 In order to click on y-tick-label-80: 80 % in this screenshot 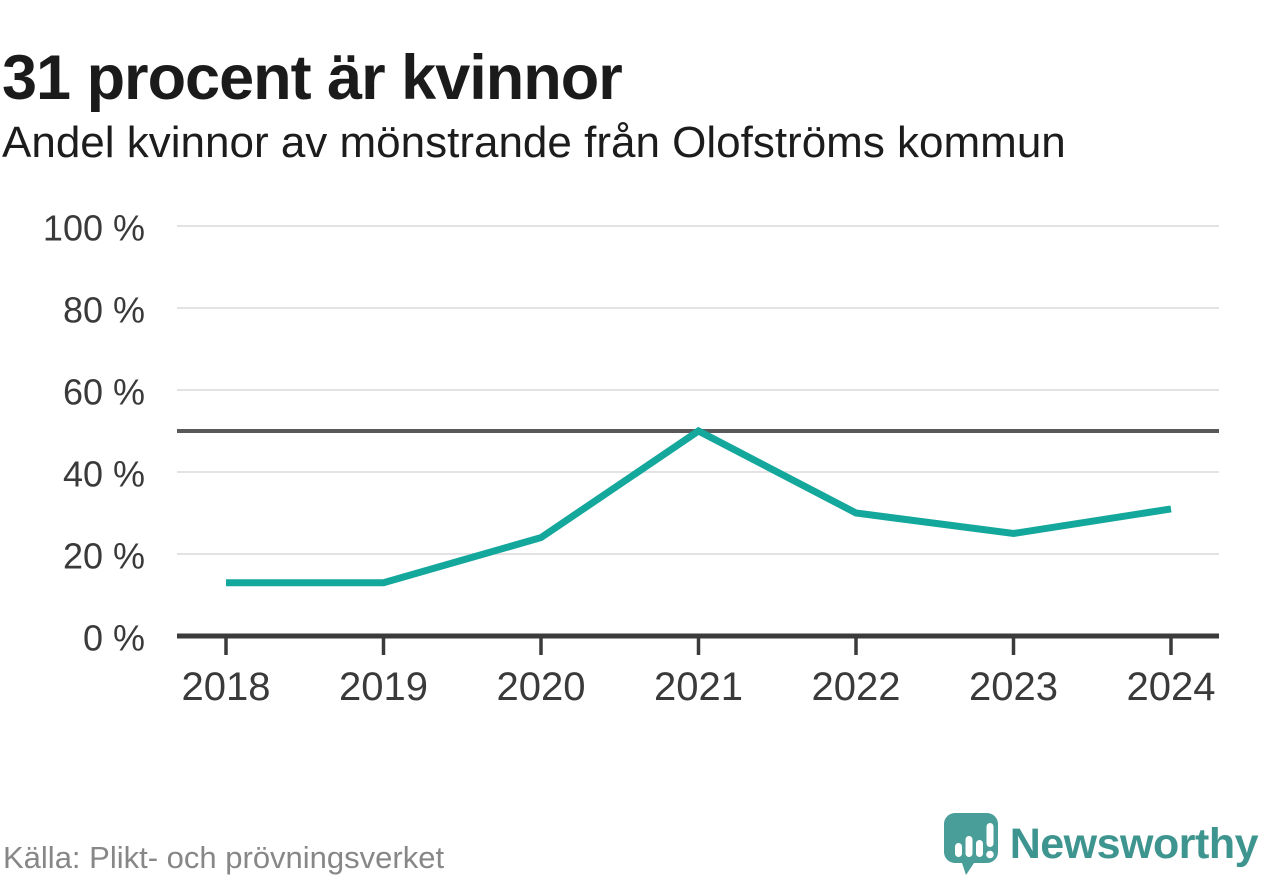, I will do `click(104, 310)`.